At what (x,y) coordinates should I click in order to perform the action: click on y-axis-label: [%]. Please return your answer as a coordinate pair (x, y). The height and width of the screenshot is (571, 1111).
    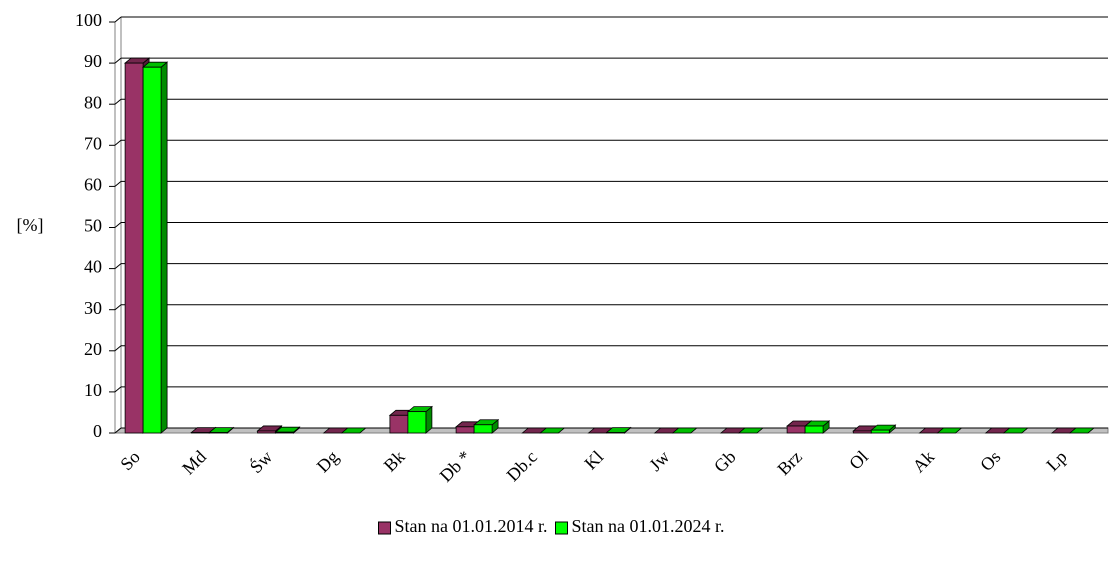
    Looking at the image, I should click on (30, 225).